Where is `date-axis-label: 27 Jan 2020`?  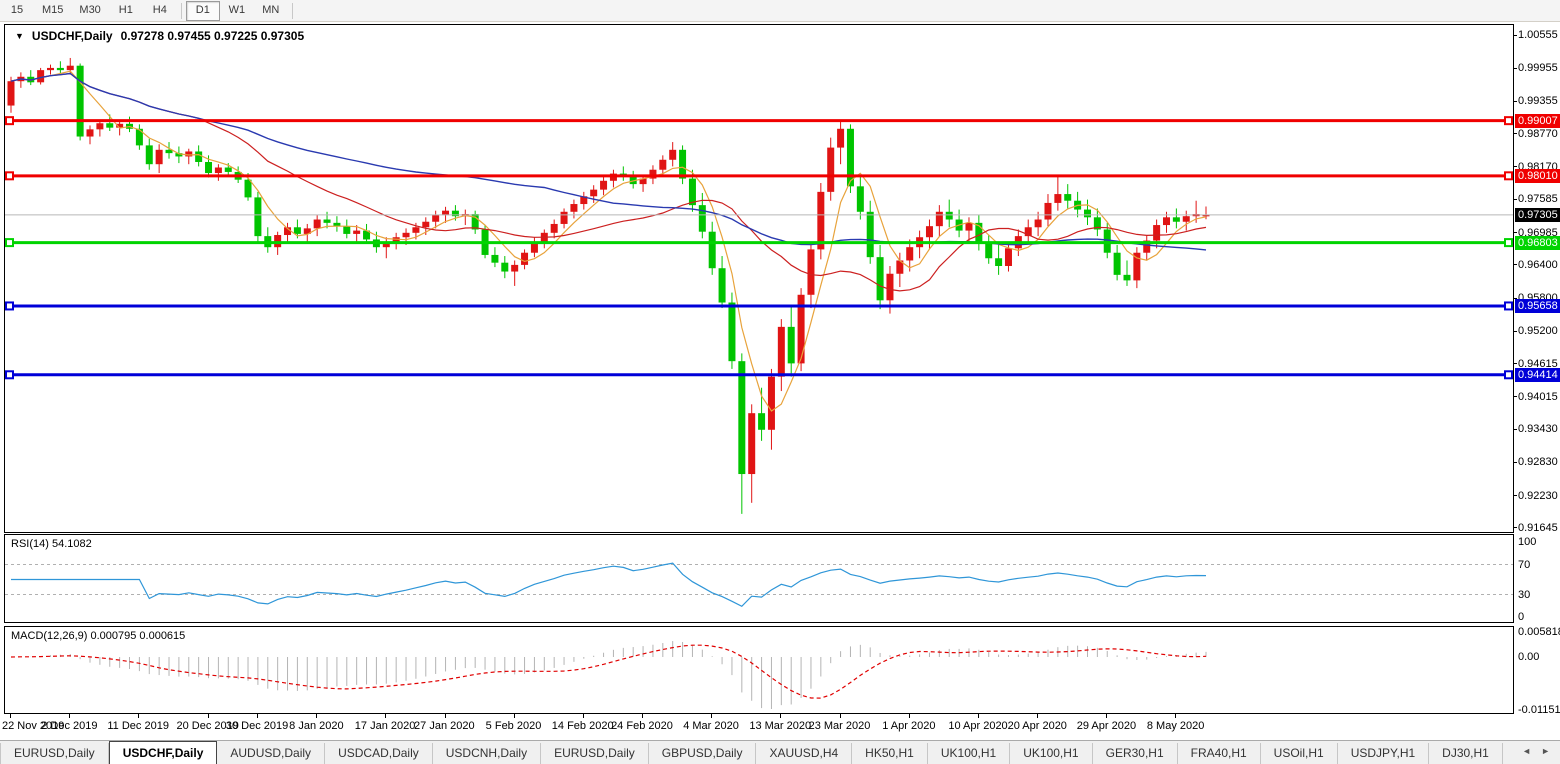 date-axis-label: 27 Jan 2020 is located at coordinates (444, 726).